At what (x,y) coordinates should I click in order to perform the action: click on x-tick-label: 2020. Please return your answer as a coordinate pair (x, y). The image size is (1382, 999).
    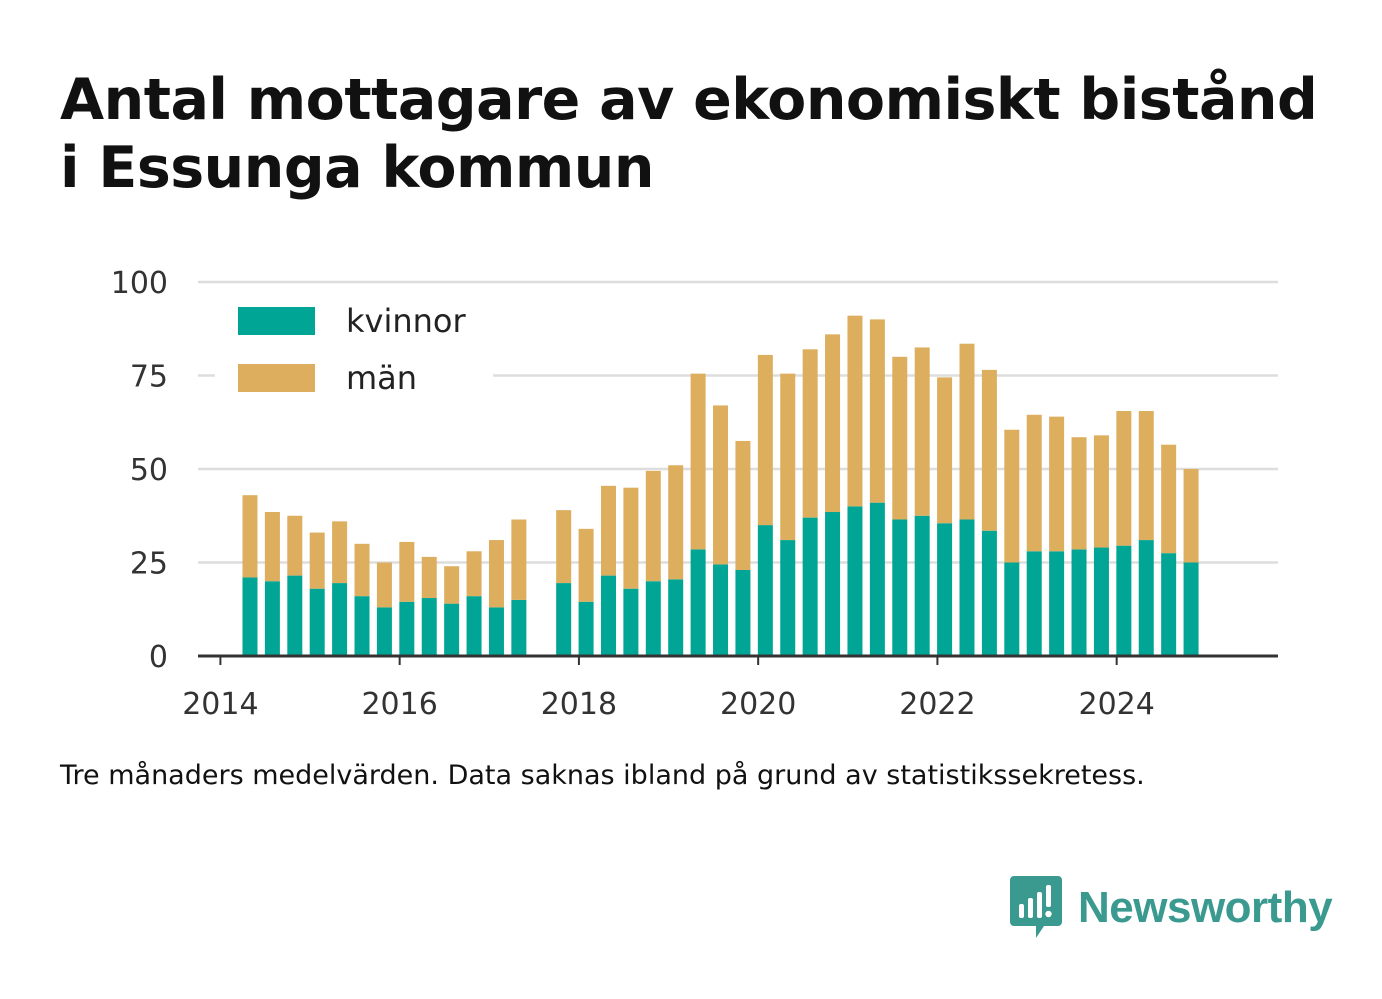
    Looking at the image, I should click on (758, 704).